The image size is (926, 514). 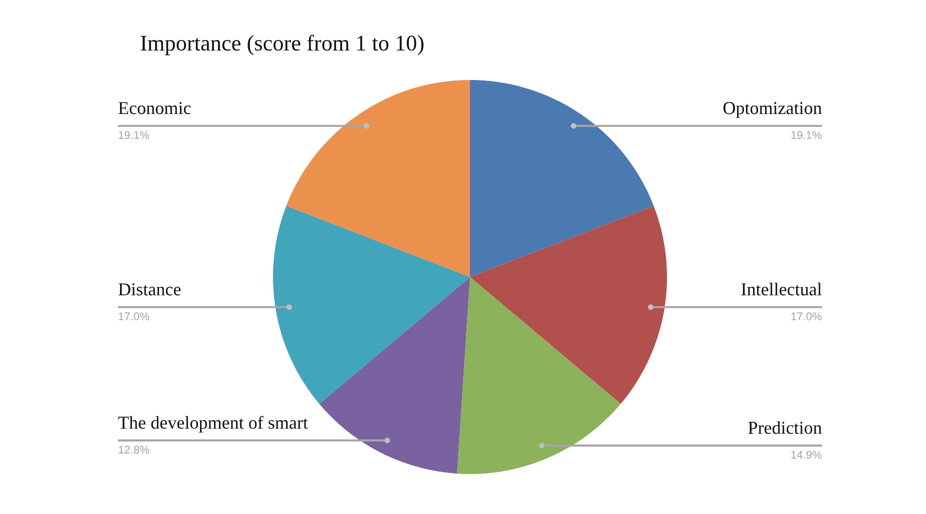 What do you see at coordinates (282, 45) in the screenshot?
I see `chart-title: Importance (score from 1 to 10)` at bounding box center [282, 45].